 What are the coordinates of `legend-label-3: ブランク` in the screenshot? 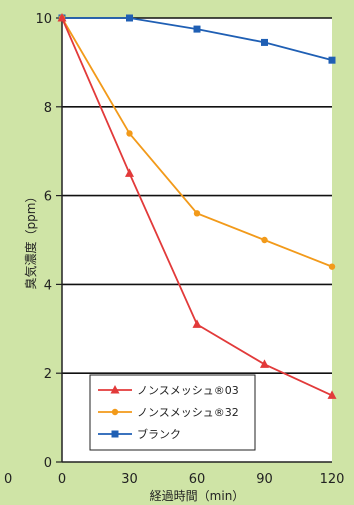 It's located at (159, 434).